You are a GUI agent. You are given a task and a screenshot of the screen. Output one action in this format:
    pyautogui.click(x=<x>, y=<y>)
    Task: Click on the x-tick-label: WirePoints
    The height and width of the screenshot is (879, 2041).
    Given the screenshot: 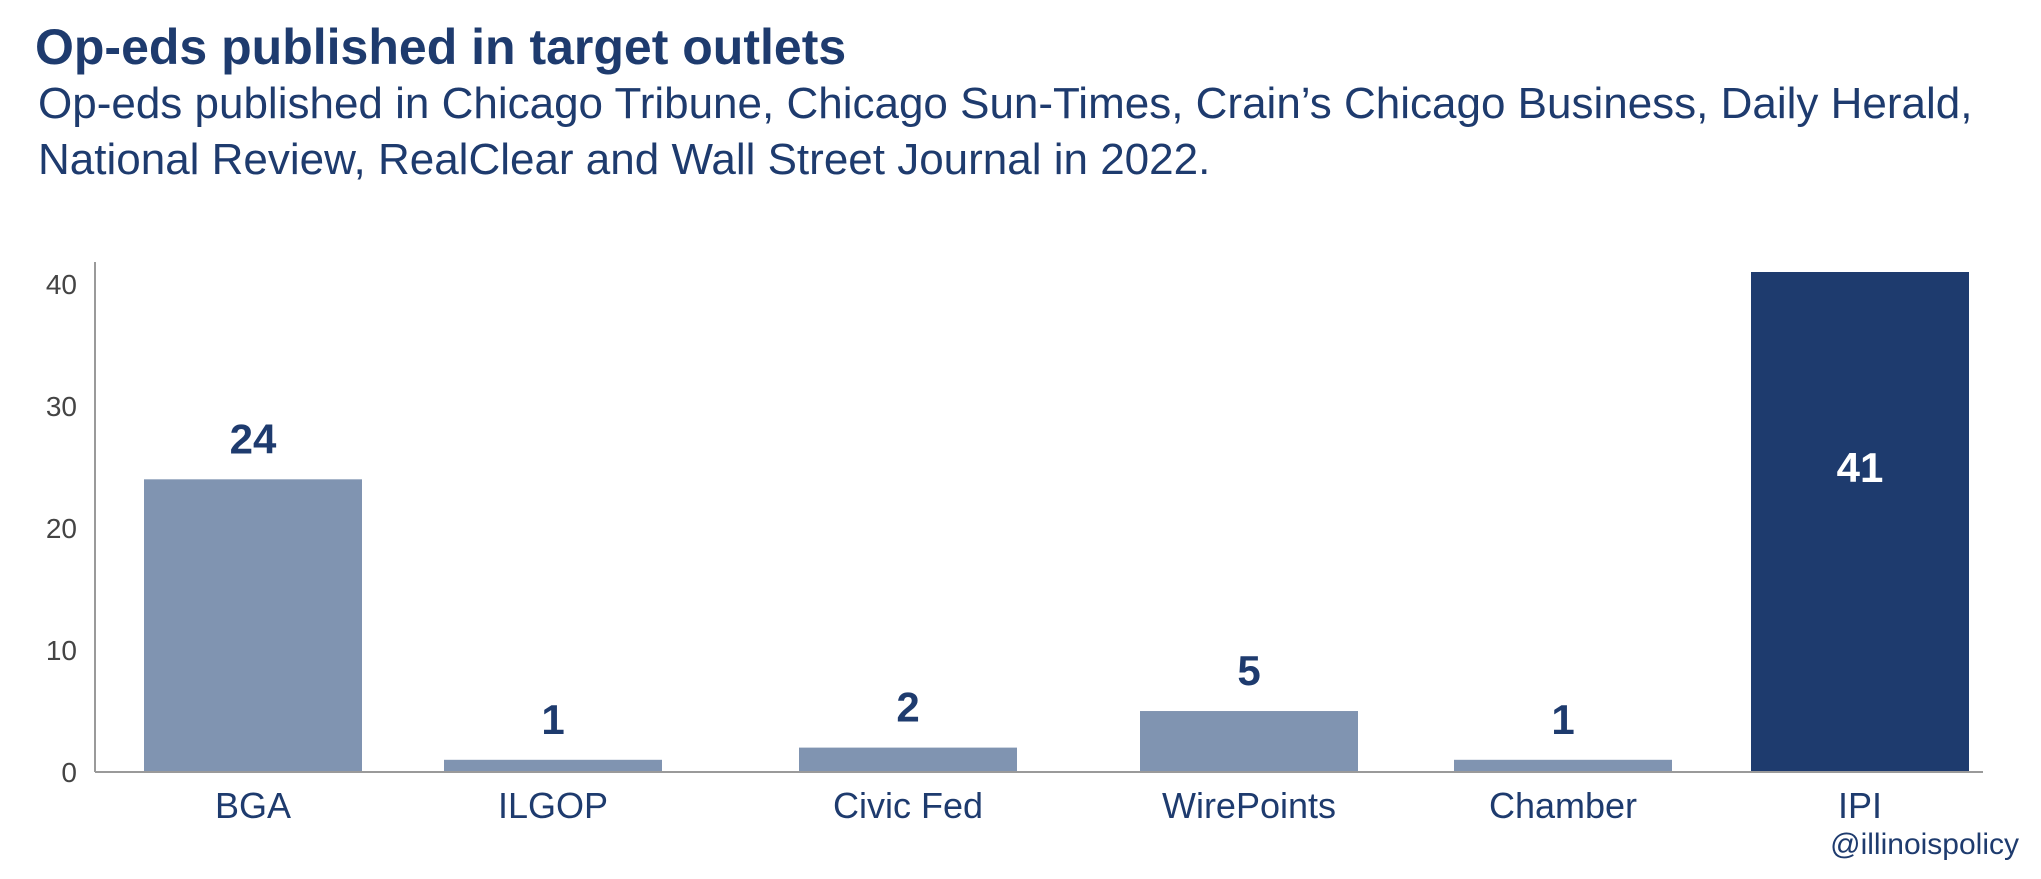 What is the action you would take?
    pyautogui.click(x=1249, y=805)
    